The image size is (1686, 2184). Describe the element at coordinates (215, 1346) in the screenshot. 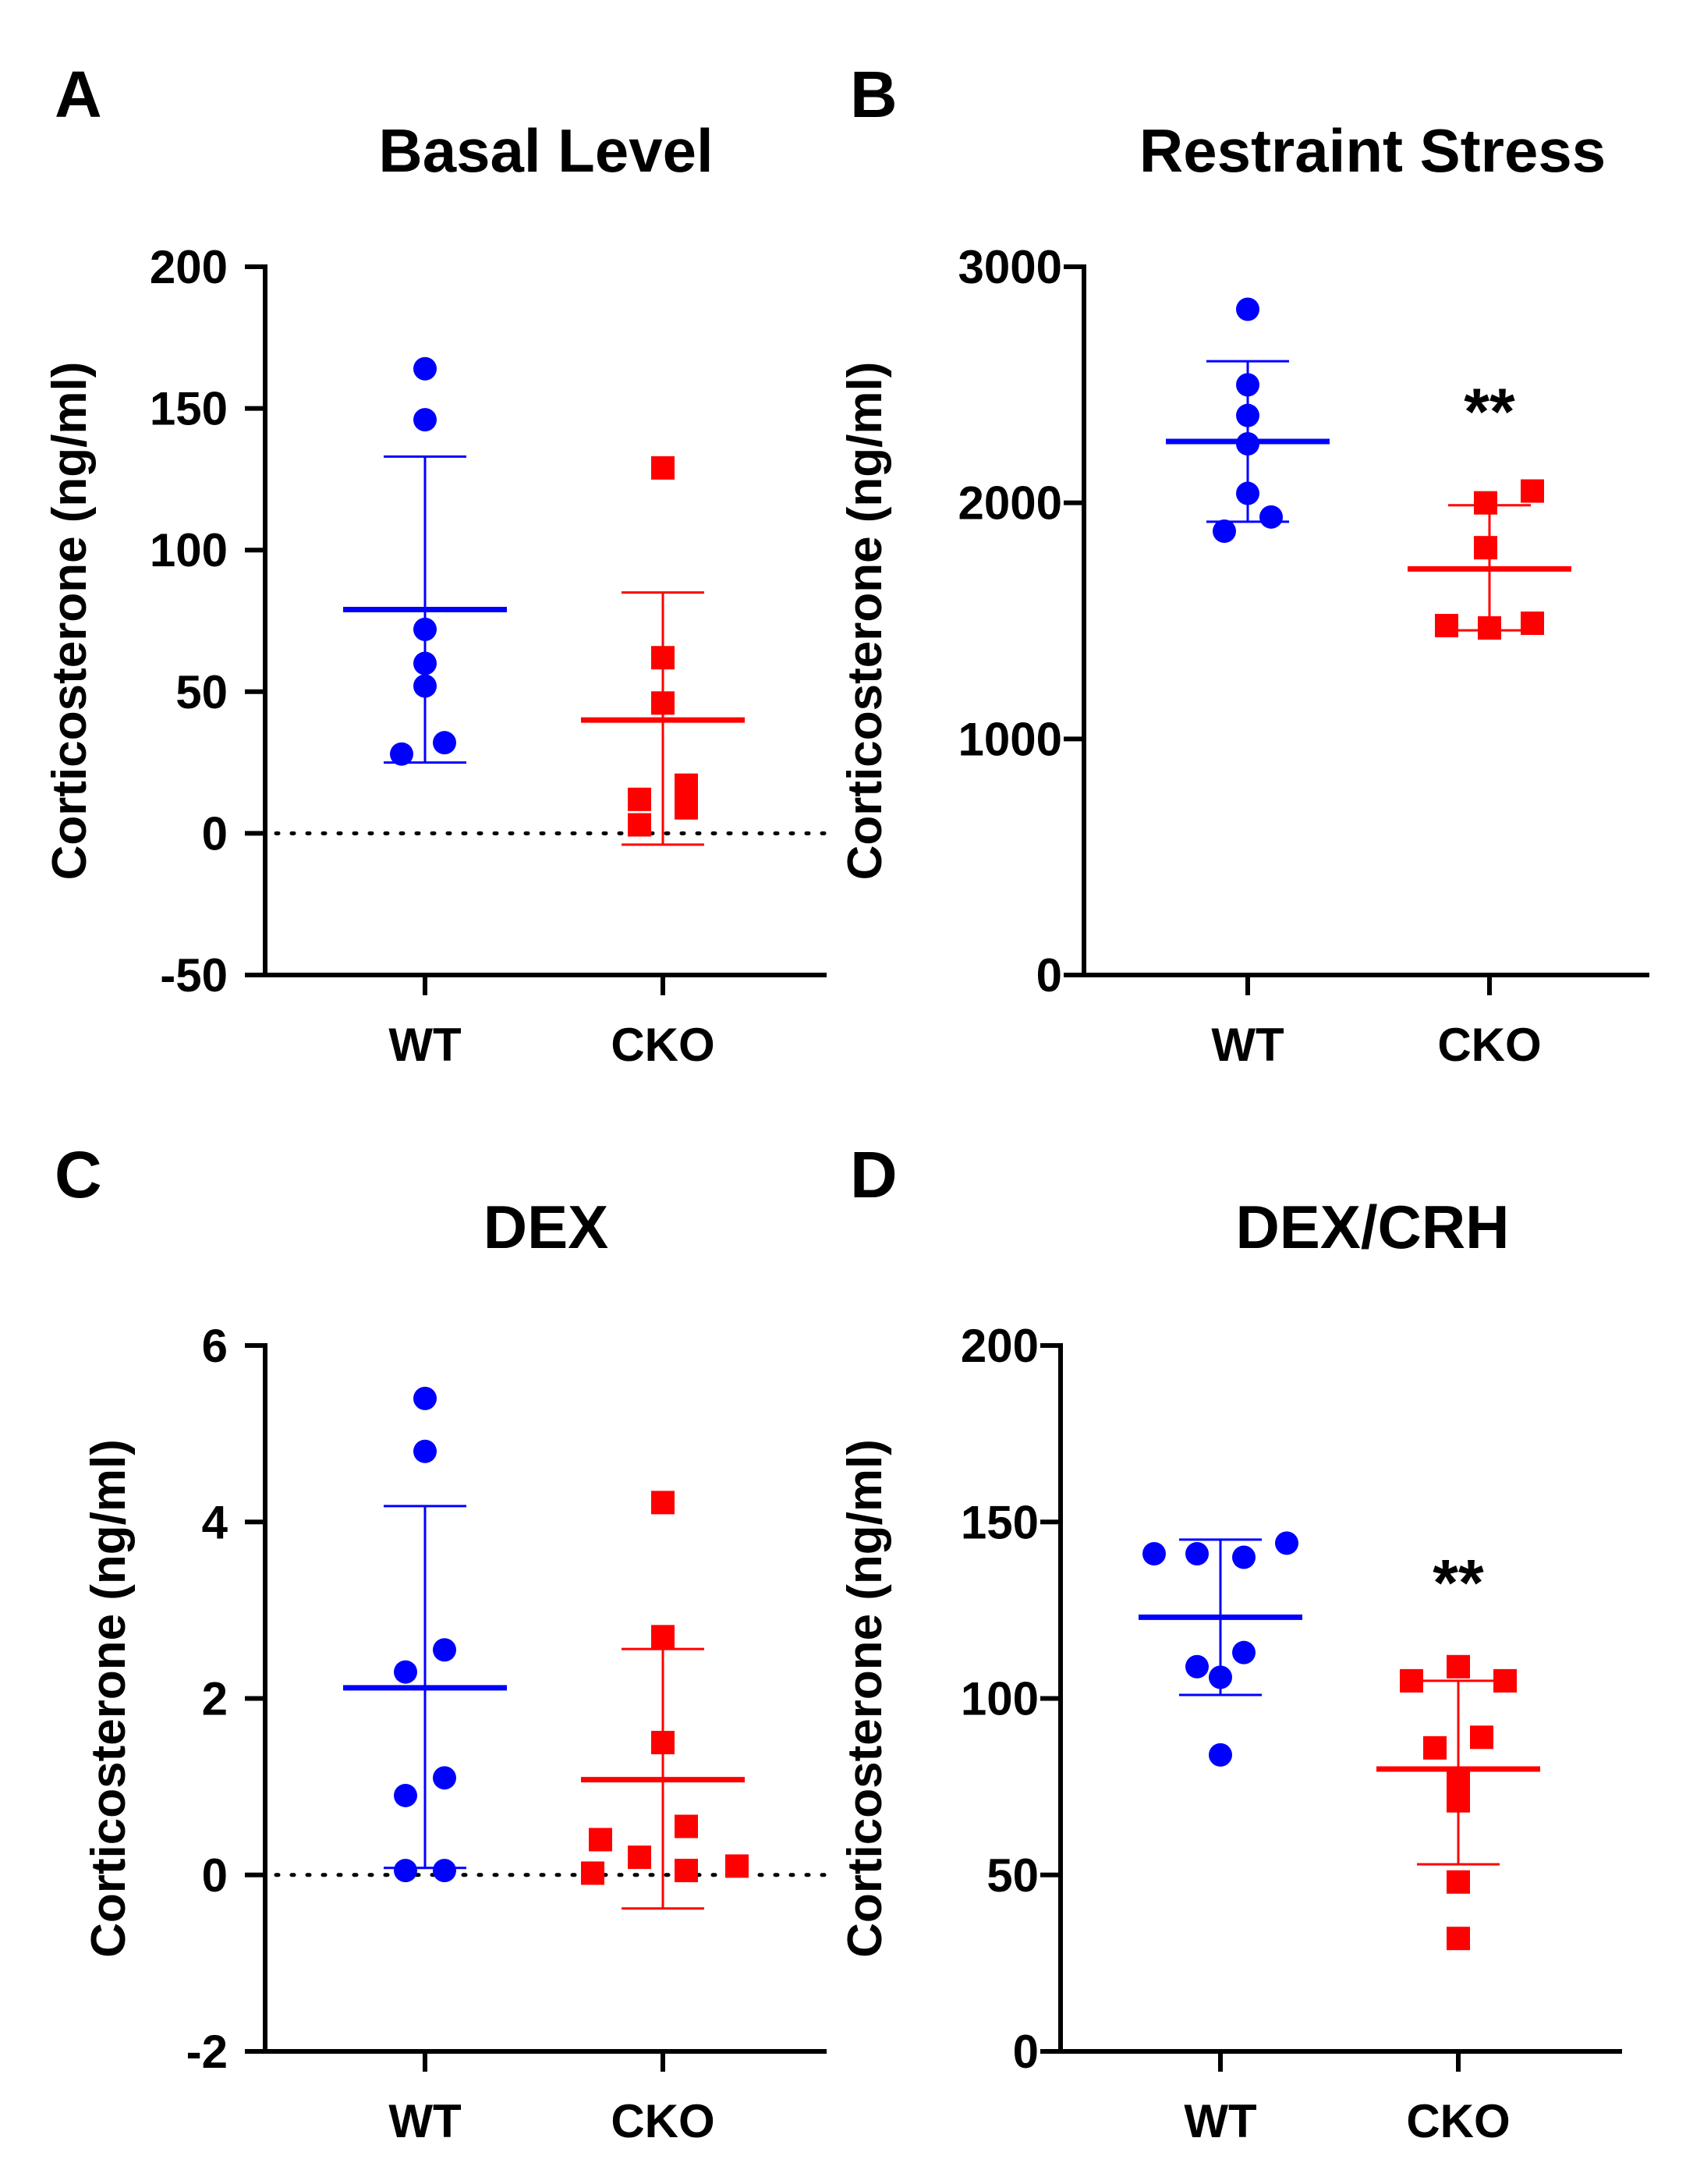

I see `y-tick-label: 6` at that location.